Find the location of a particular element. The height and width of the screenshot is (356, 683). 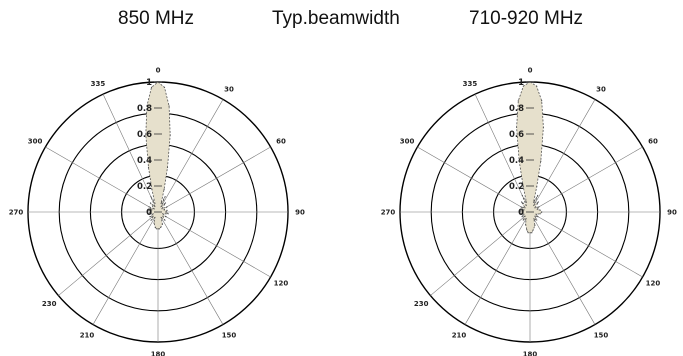

angle-tick-label: 300 is located at coordinates (407, 142).